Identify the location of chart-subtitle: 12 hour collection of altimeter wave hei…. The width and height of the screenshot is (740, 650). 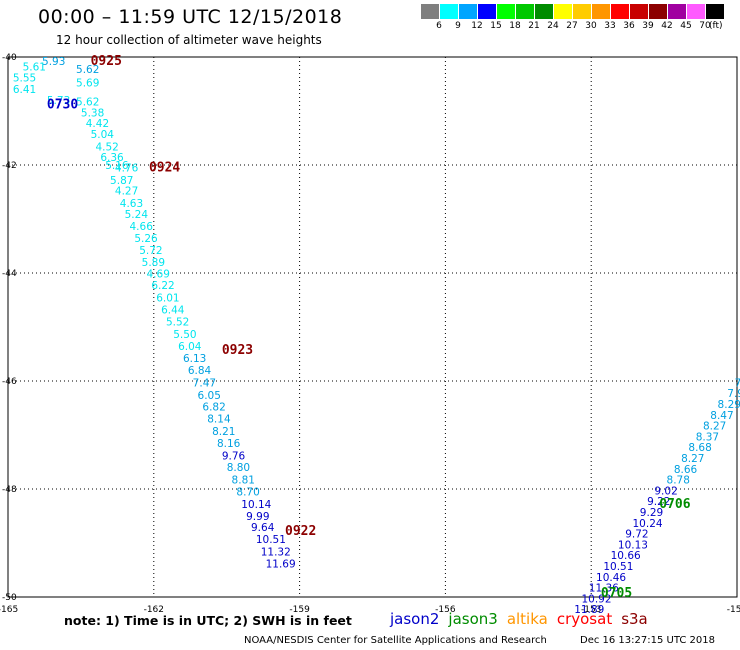
(189, 40).